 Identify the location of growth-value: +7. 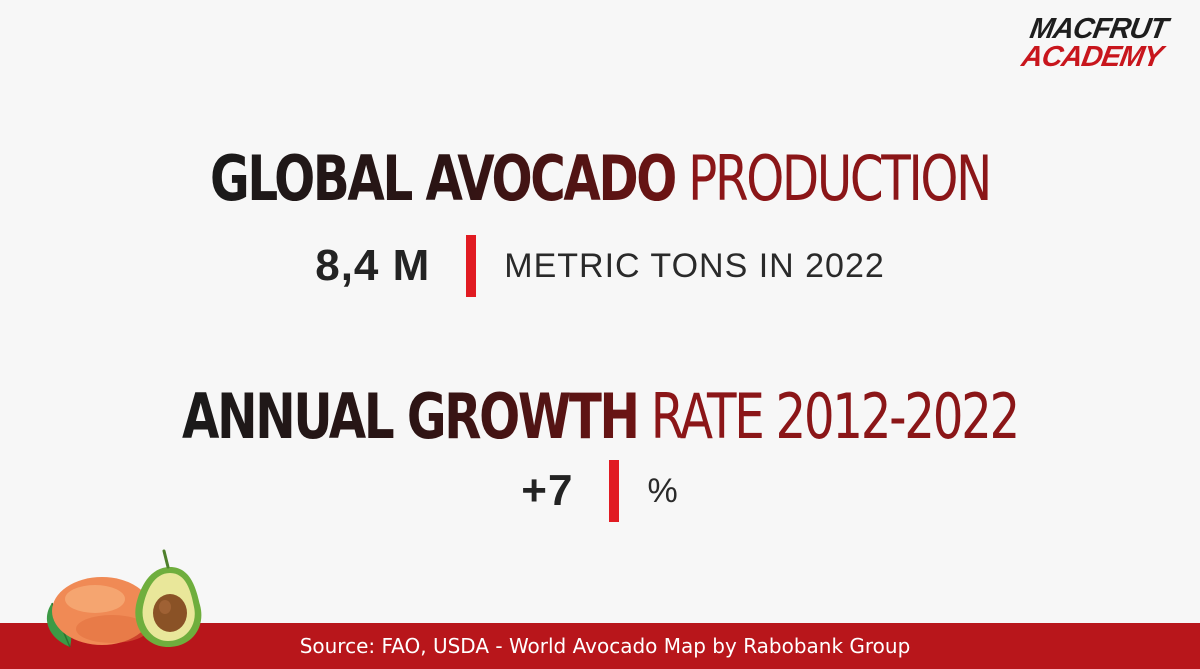
(547, 490).